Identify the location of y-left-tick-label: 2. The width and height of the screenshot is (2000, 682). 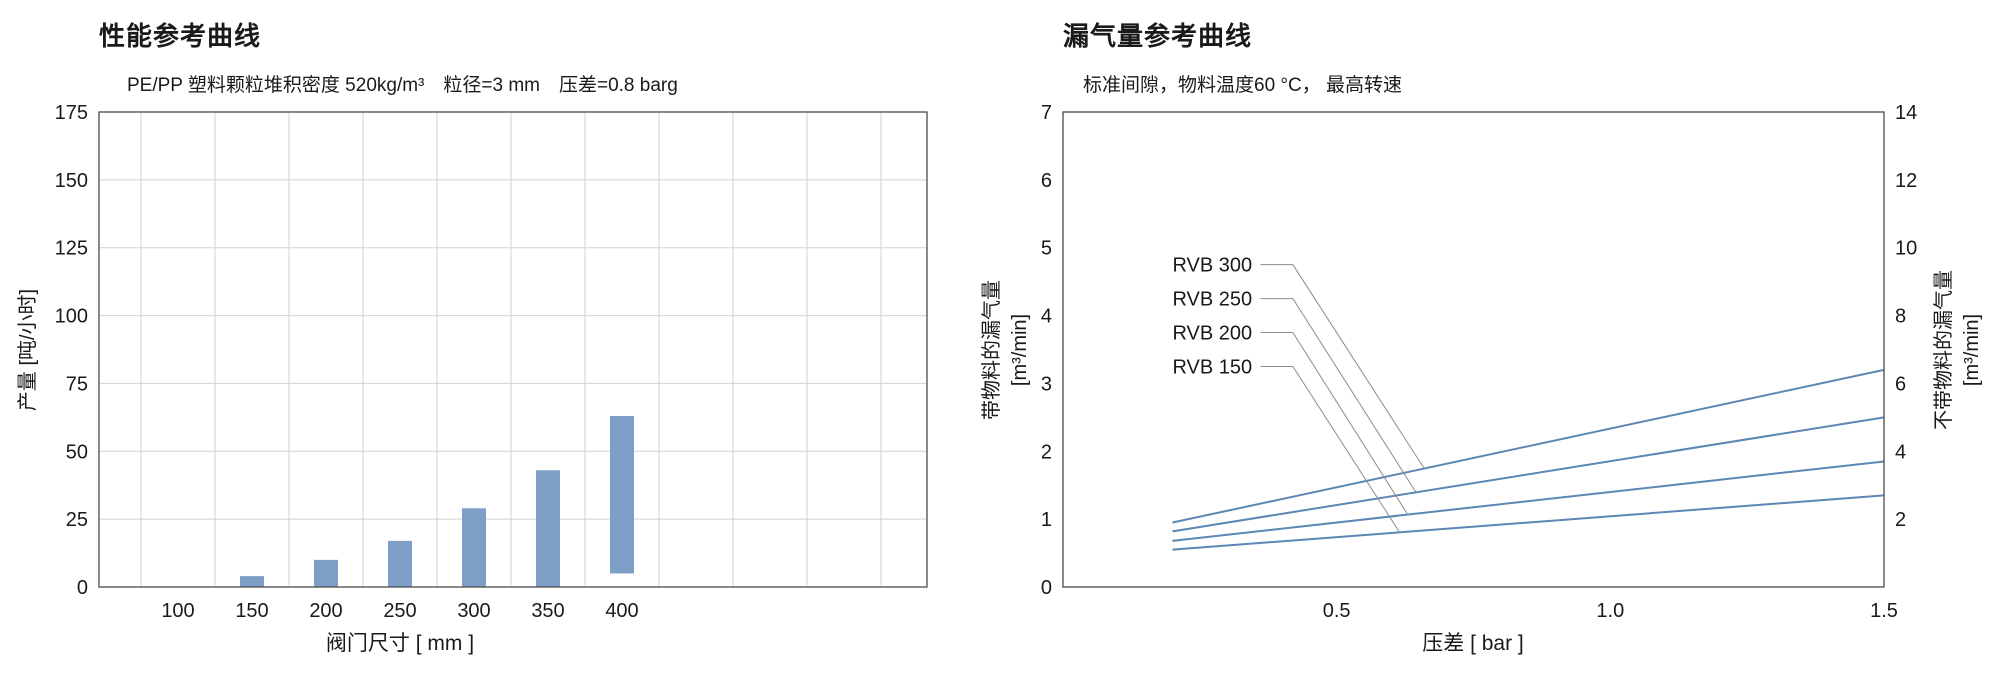
(1046, 452).